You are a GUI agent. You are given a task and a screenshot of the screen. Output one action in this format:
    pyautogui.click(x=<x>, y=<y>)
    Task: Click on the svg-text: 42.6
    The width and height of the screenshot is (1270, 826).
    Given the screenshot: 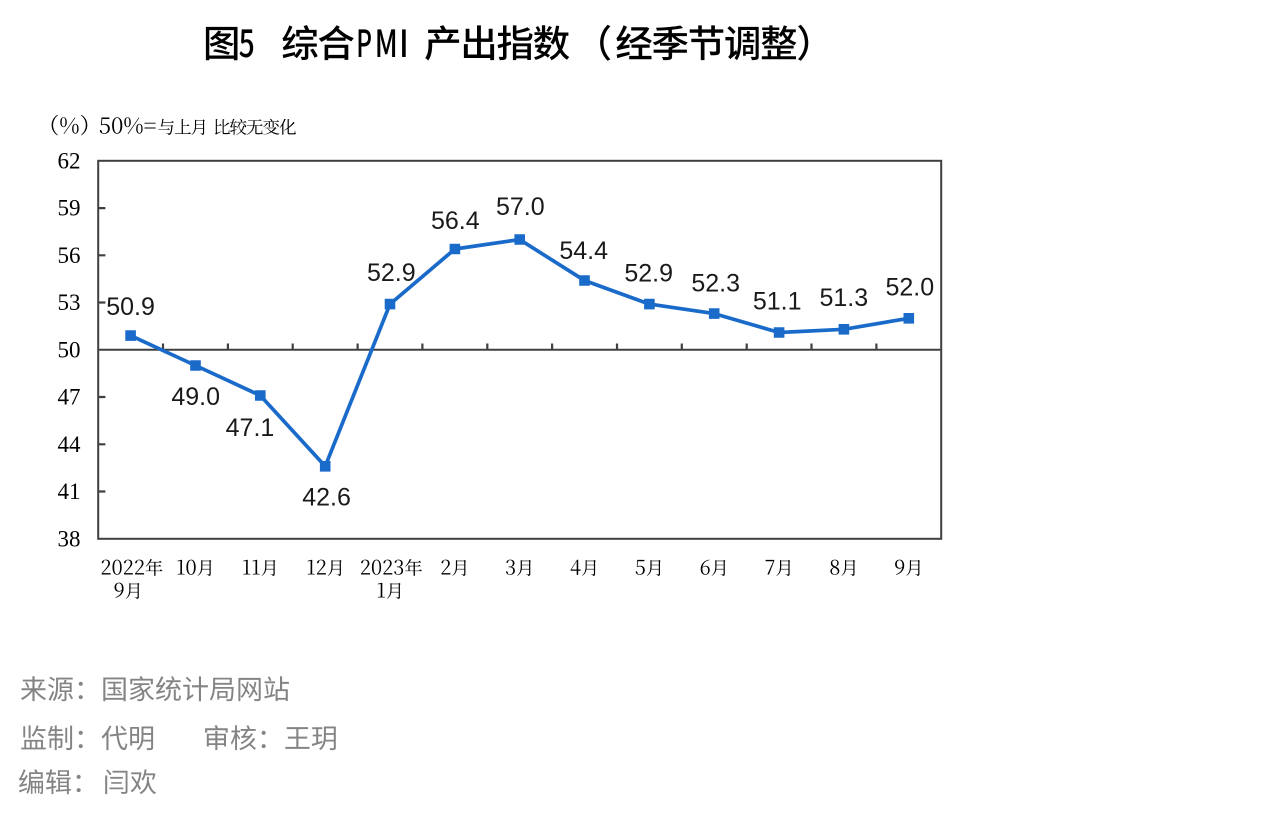 What is the action you would take?
    pyautogui.click(x=326, y=498)
    